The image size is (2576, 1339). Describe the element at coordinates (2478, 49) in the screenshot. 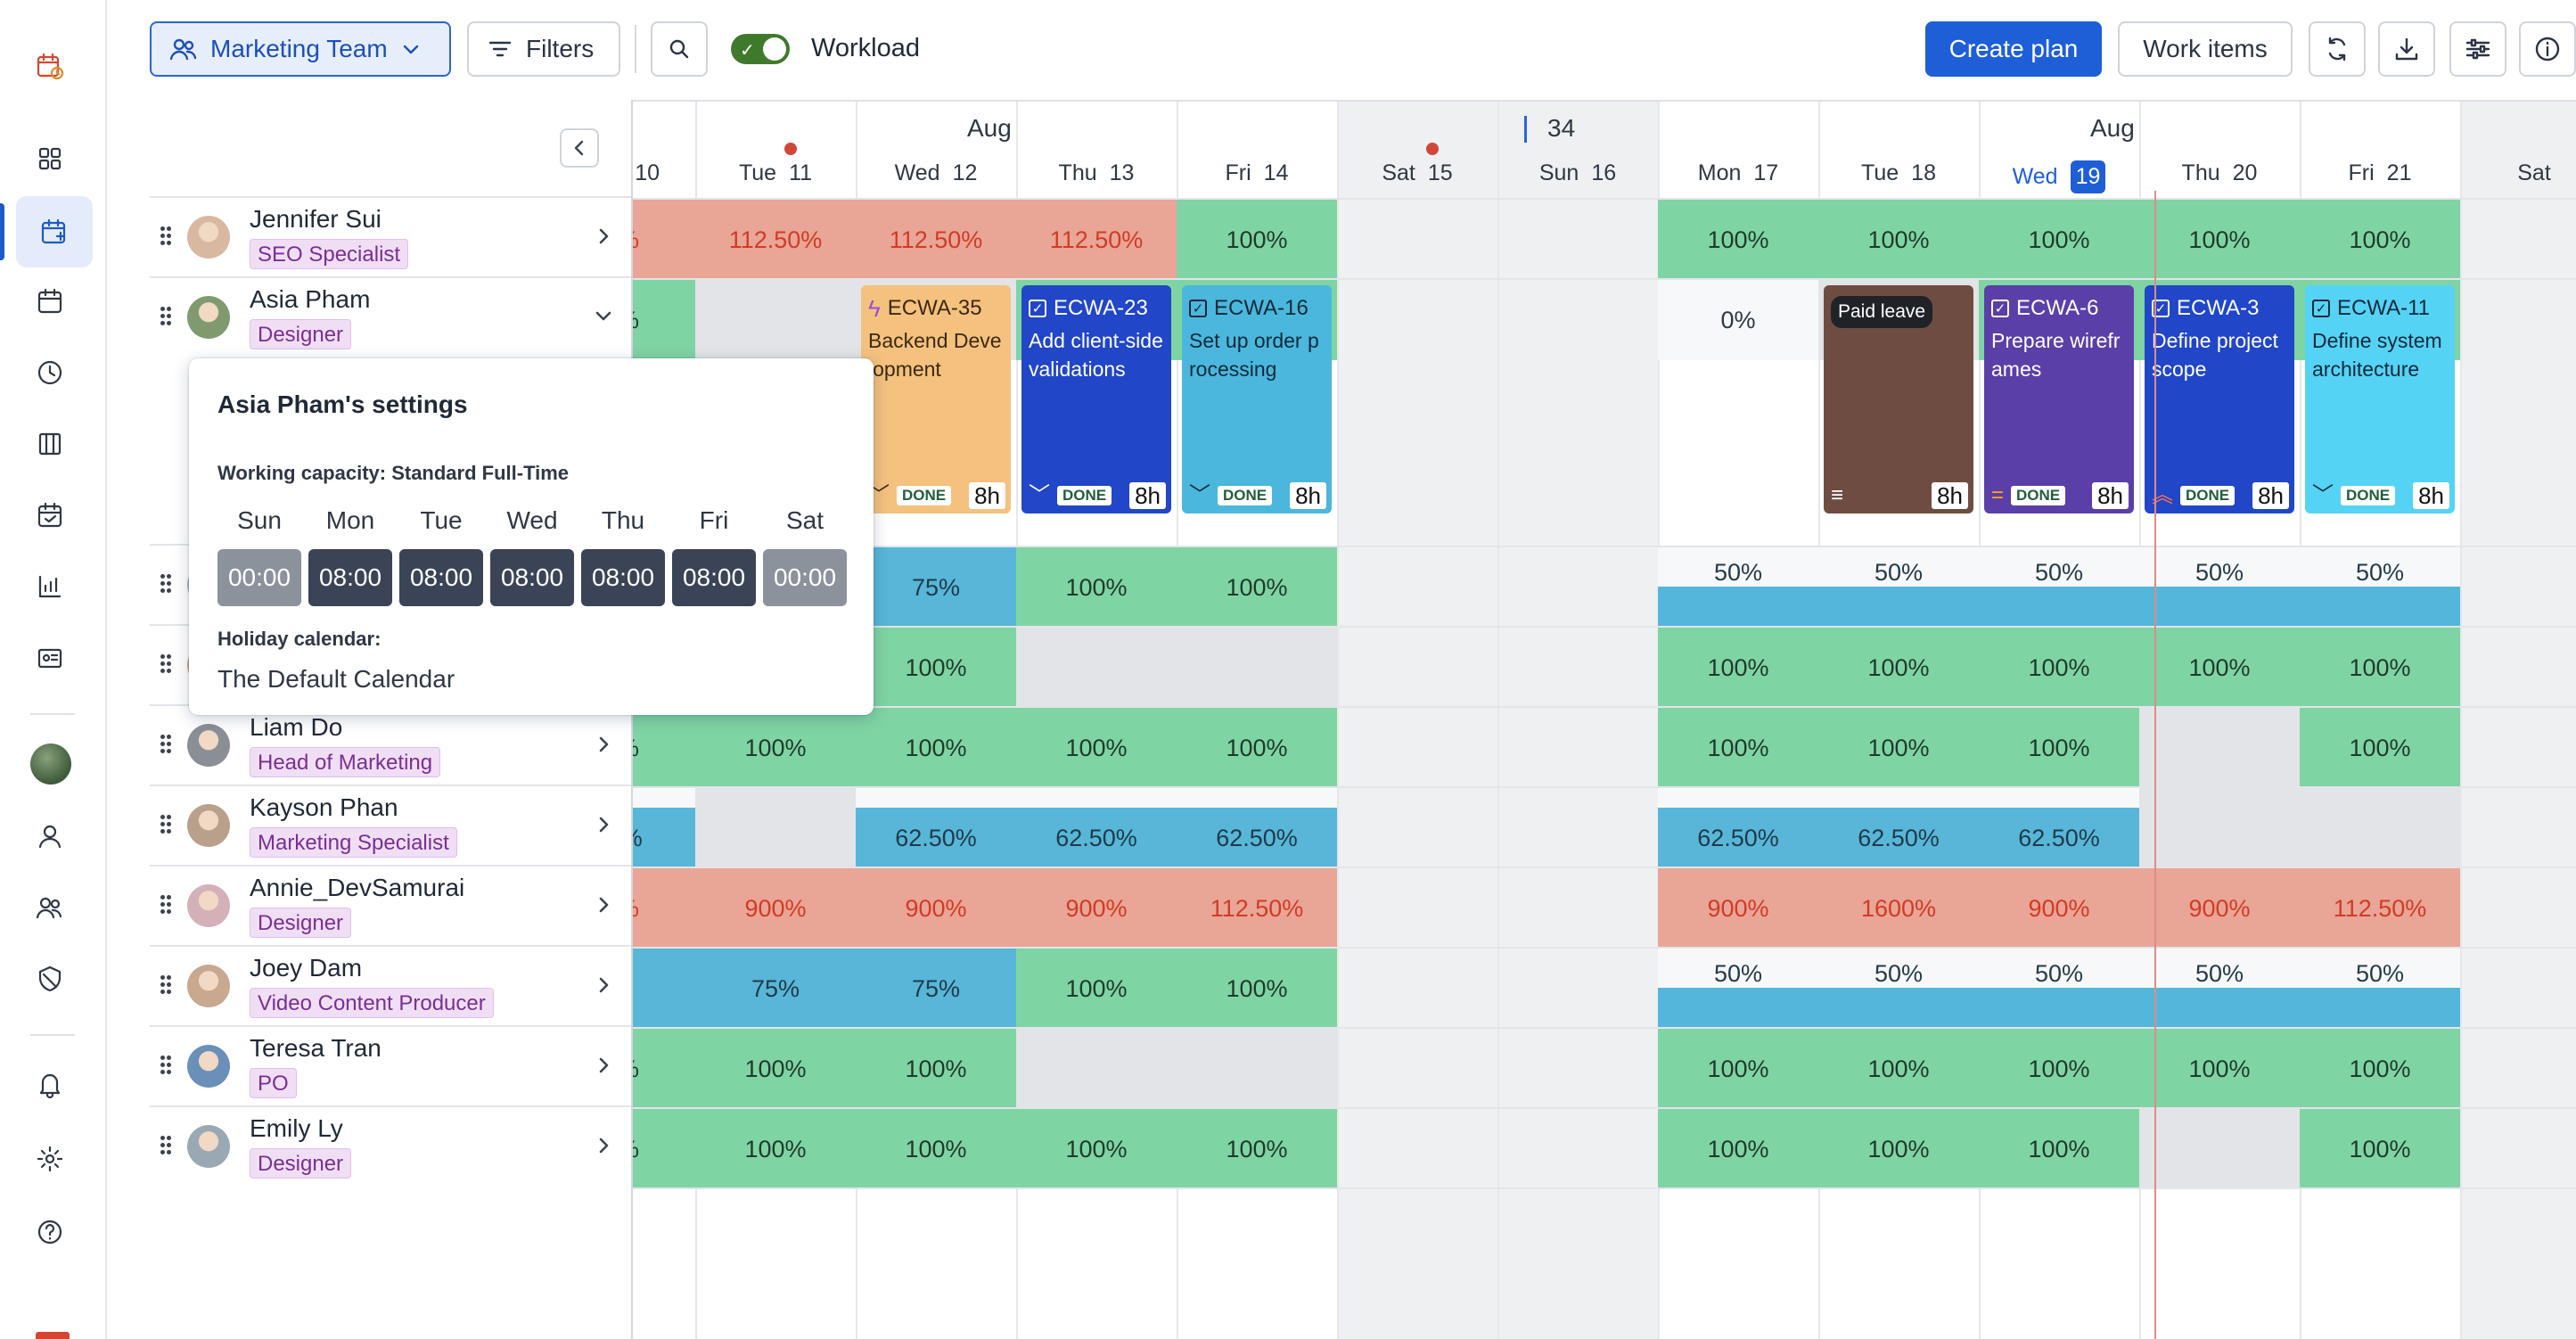

I see `view-settings-button` at that location.